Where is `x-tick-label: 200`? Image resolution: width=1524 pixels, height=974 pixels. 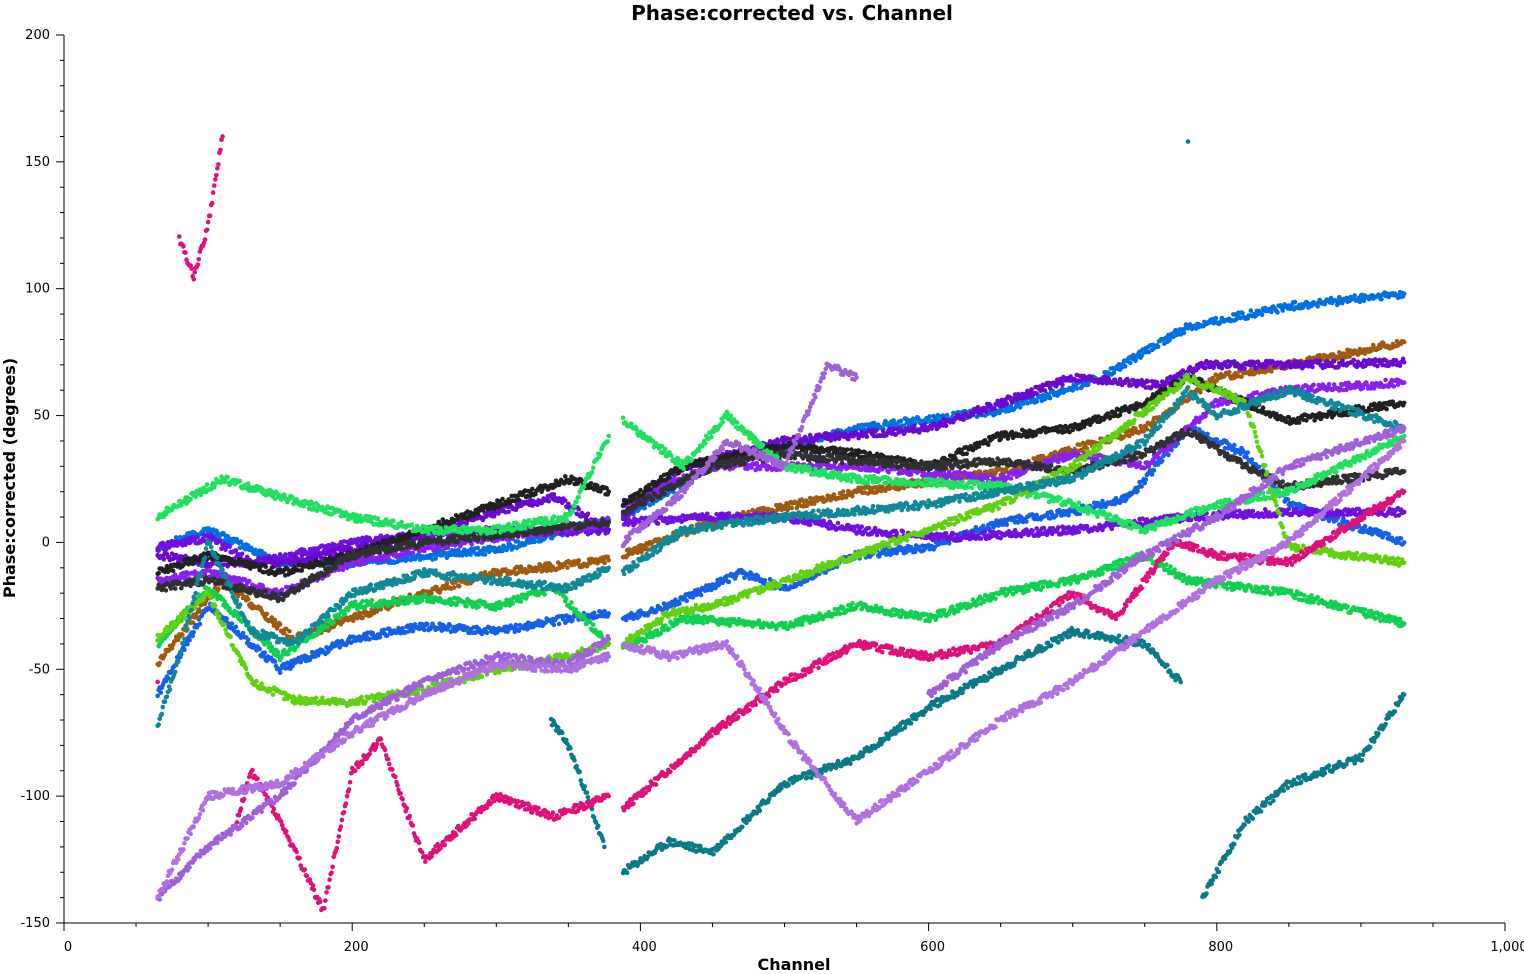
x-tick-label: 200 is located at coordinates (356, 947).